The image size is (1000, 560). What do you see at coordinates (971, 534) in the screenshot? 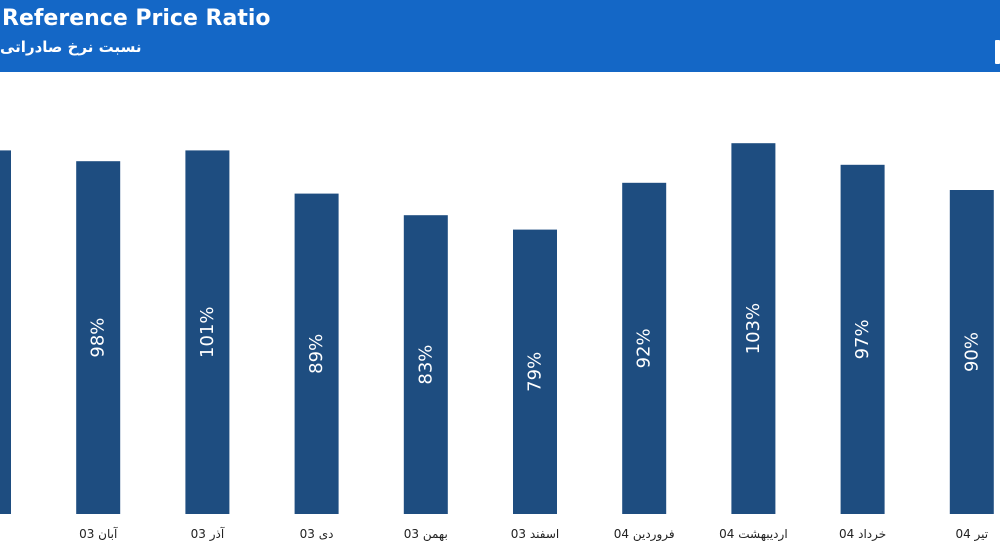
I see `category-label: تیر 04` at bounding box center [971, 534].